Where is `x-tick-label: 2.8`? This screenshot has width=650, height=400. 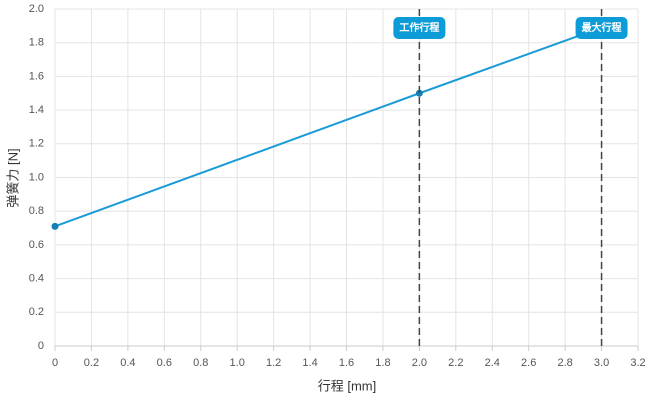
x-tick-label: 2.8 is located at coordinates (564, 363).